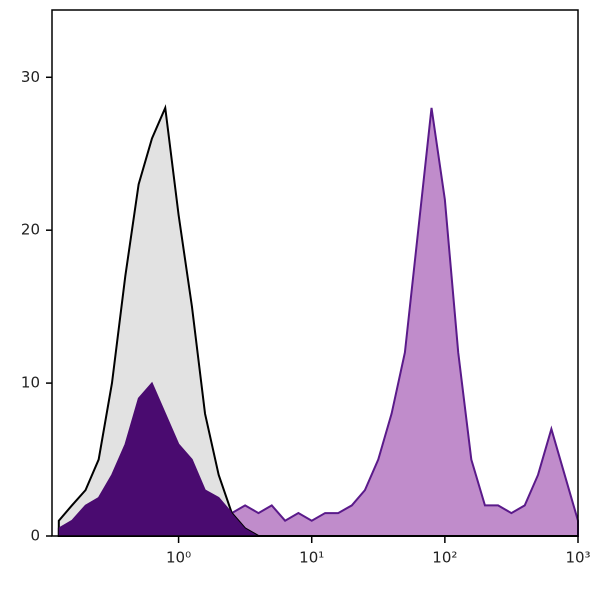 The width and height of the screenshot is (600, 591). Describe the element at coordinates (577, 558) in the screenshot. I see `x-tick-label: 10³` at that location.